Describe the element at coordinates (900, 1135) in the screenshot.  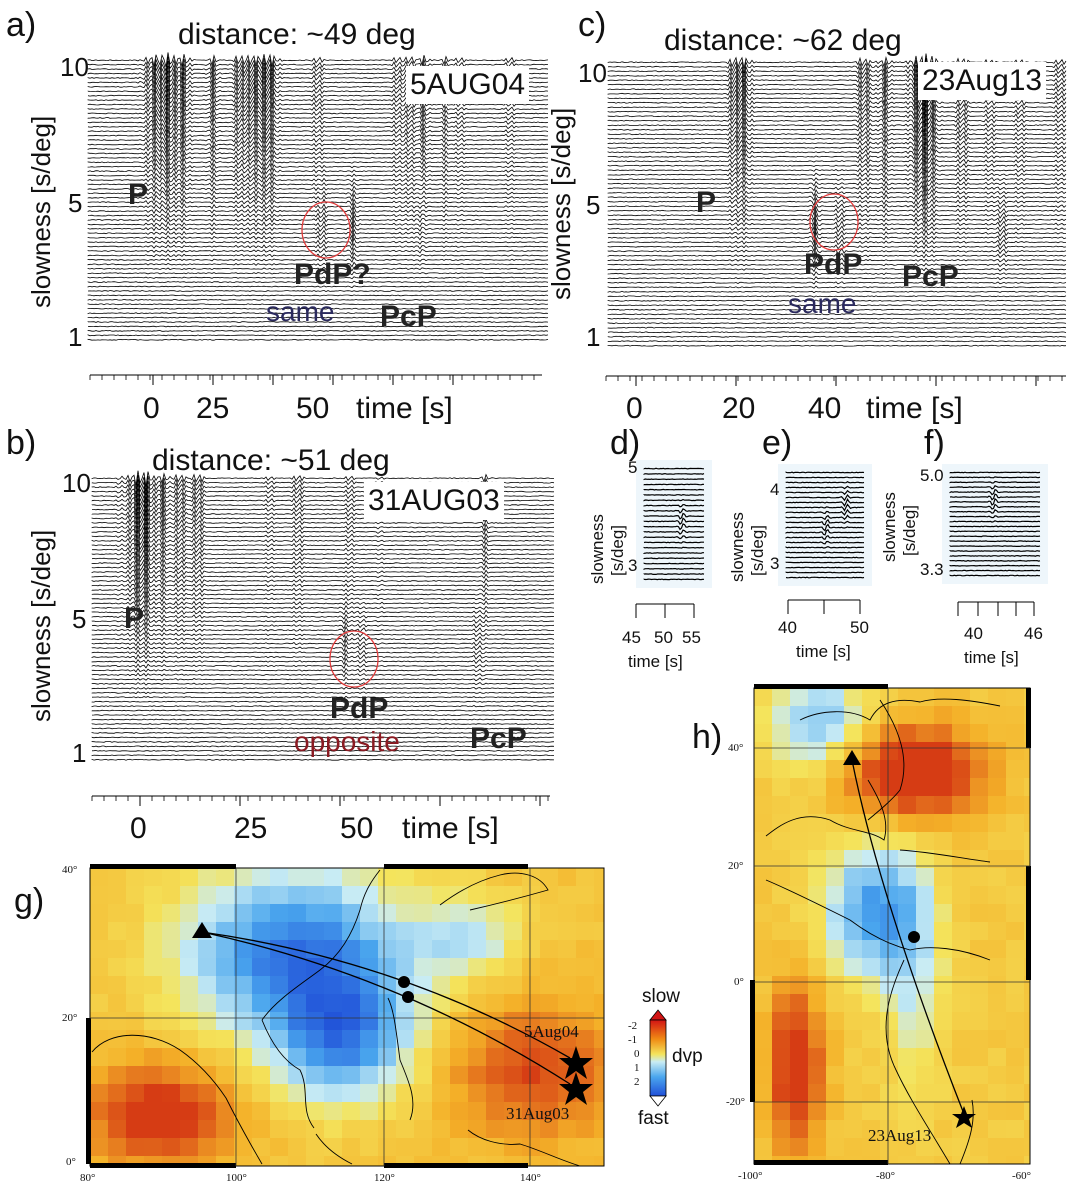
I see `panel-h-event-label: 23Aug13` at that location.